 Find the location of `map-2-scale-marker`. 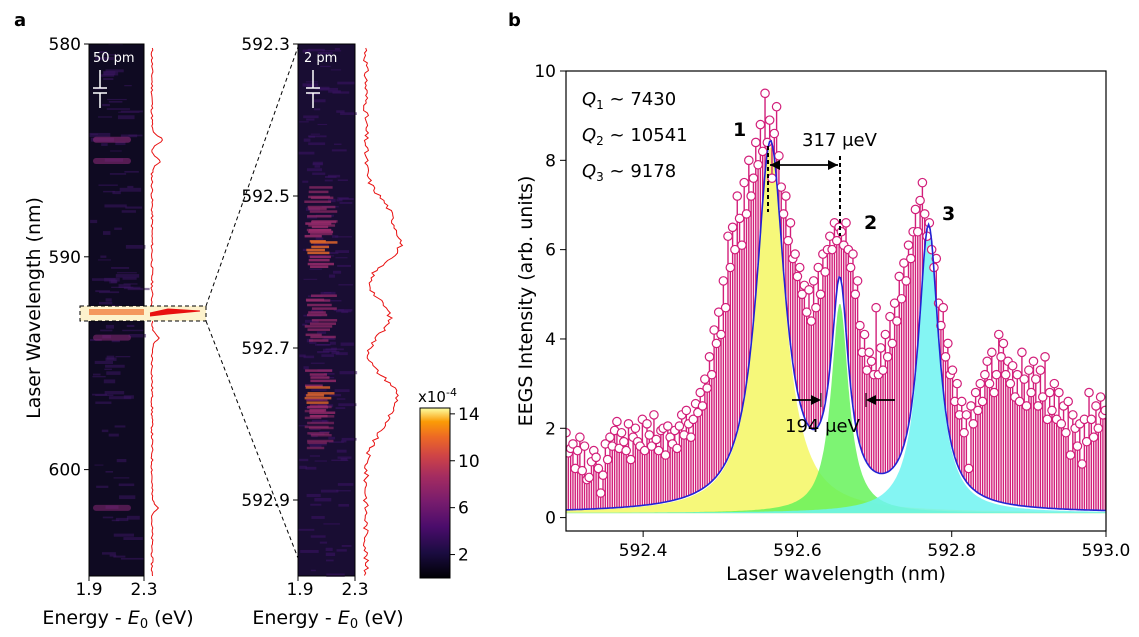

map-2-scale-marker is located at coordinates (313, 89).